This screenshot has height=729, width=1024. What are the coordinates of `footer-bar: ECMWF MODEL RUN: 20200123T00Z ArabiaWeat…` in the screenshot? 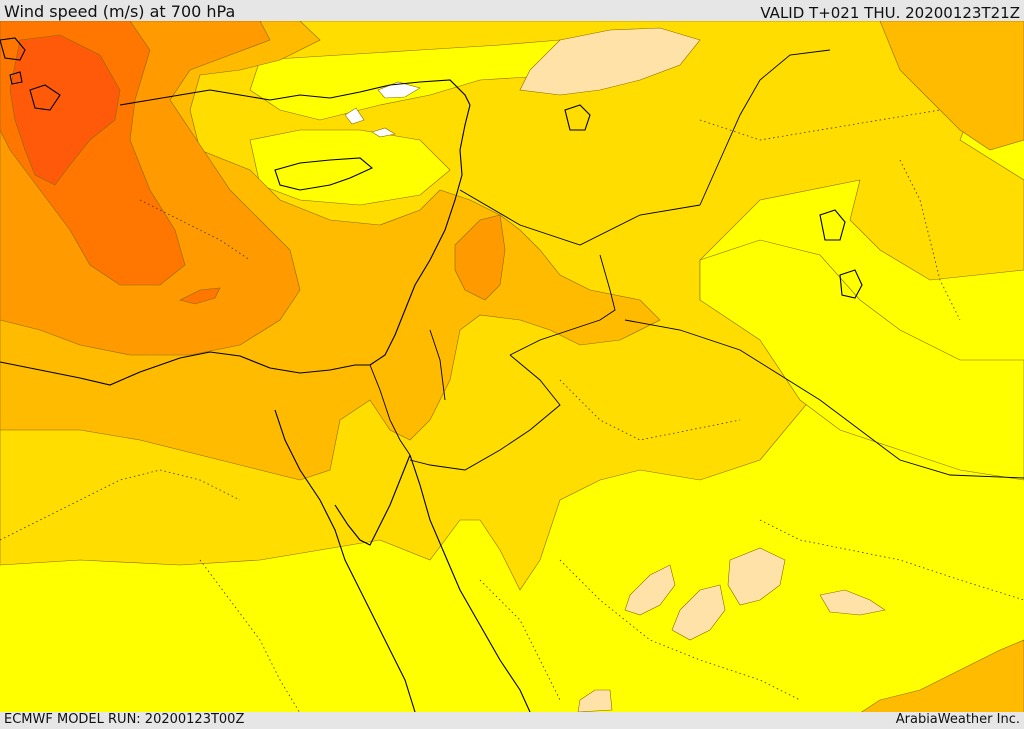 It's located at (512, 720).